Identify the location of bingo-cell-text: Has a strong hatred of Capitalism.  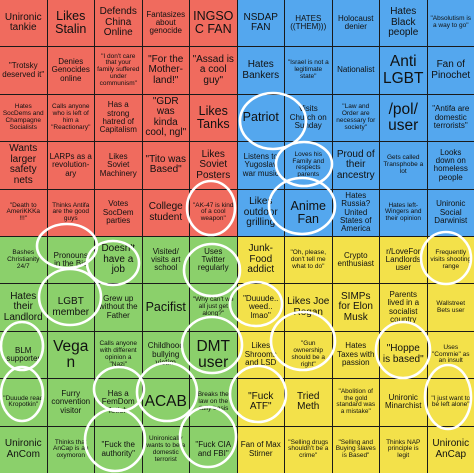
(118, 117).